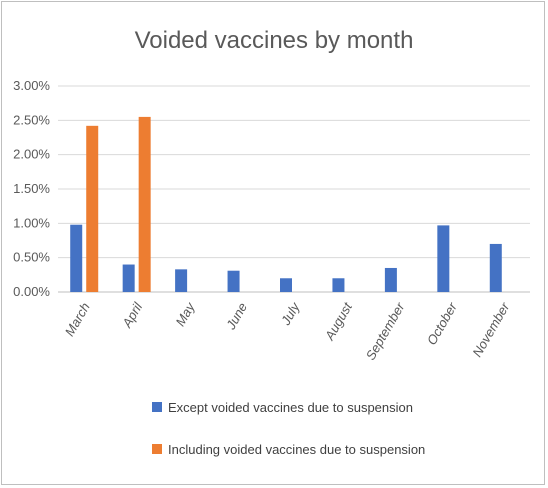  Describe the element at coordinates (31, 257) in the screenshot. I see `y-tick-label: 0.50%` at that location.